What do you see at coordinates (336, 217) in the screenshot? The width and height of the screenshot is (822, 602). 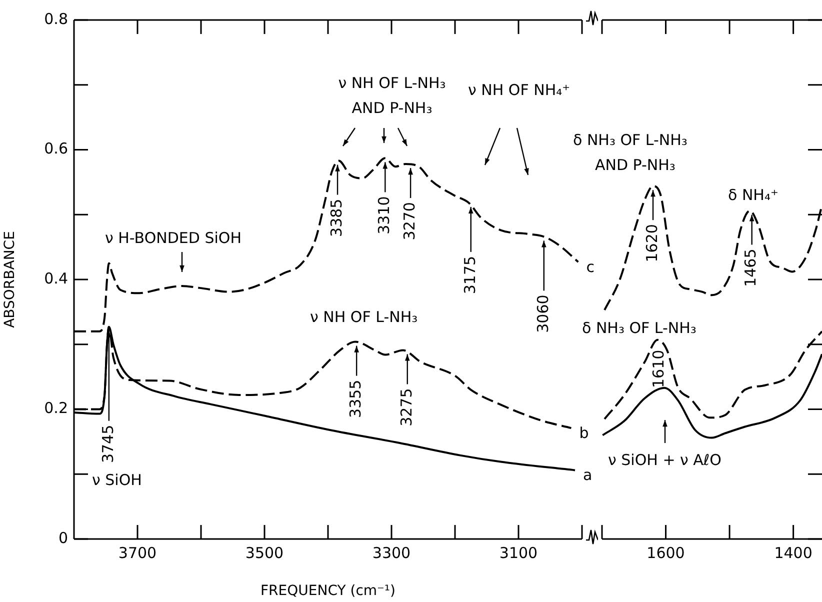 I see `annotation: 3385` at bounding box center [336, 217].